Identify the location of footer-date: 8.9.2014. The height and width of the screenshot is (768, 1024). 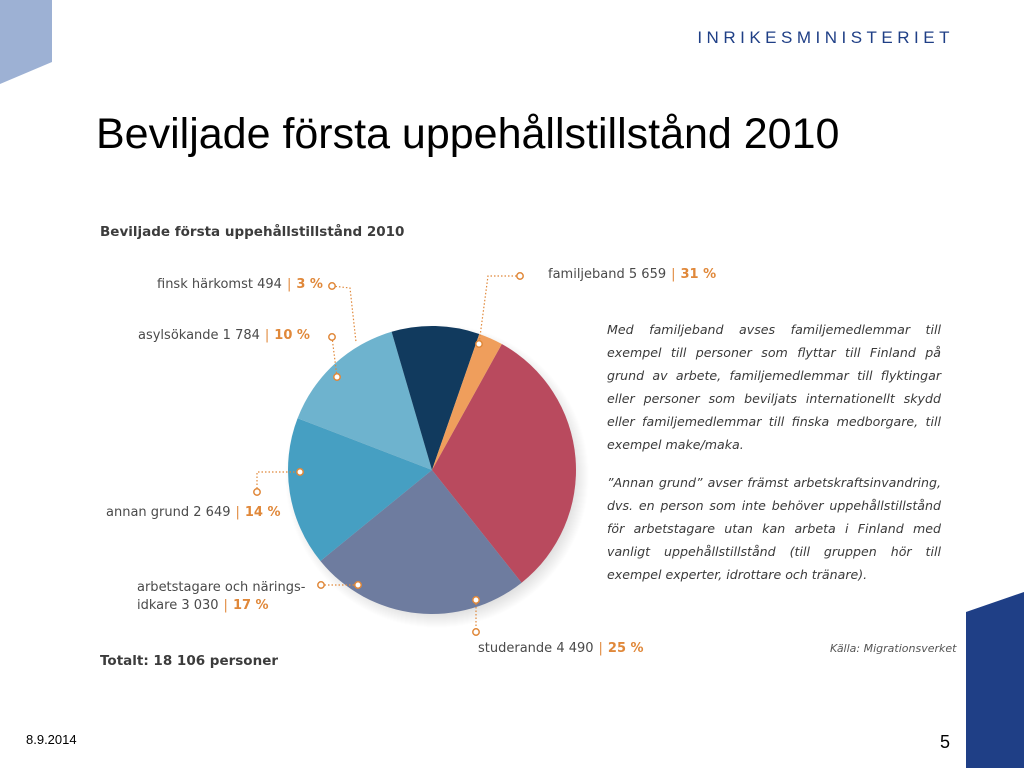
(51, 739).